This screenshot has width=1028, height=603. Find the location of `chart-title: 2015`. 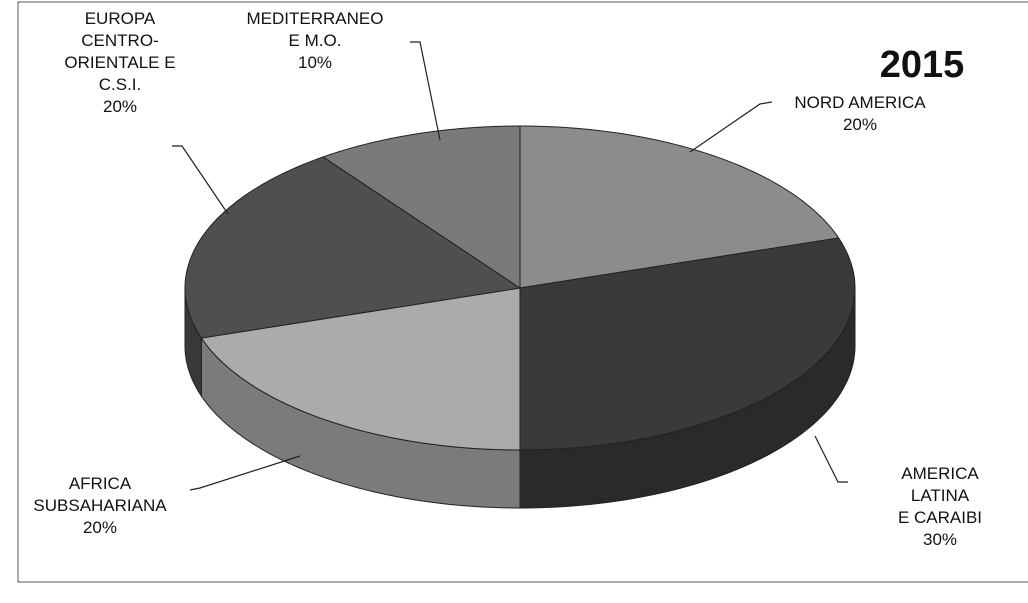

chart-title: 2015 is located at coordinates (922, 65).